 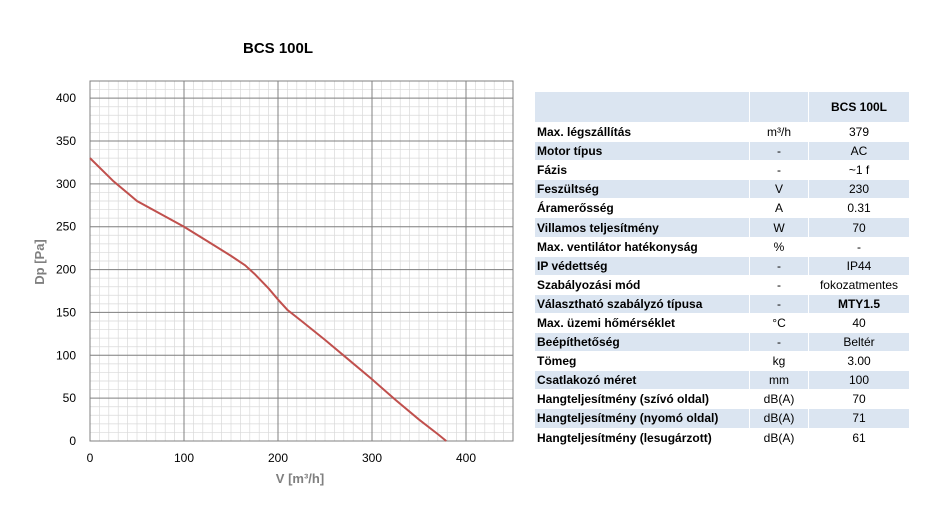 I want to click on row-value: 0.31, so click(x=859, y=208).